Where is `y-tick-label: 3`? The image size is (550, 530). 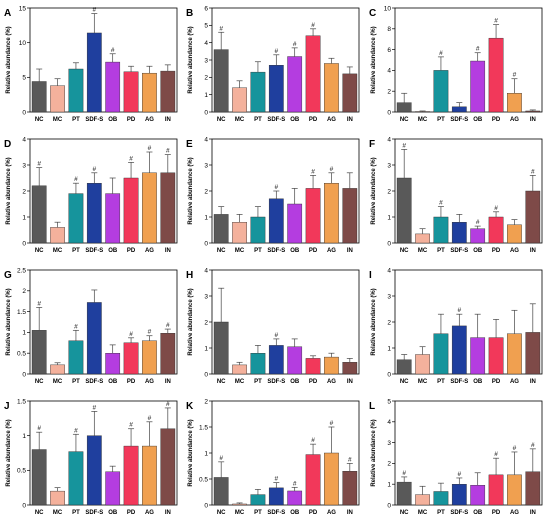
y-tick-label: 3 is located at coordinates (206, 165).